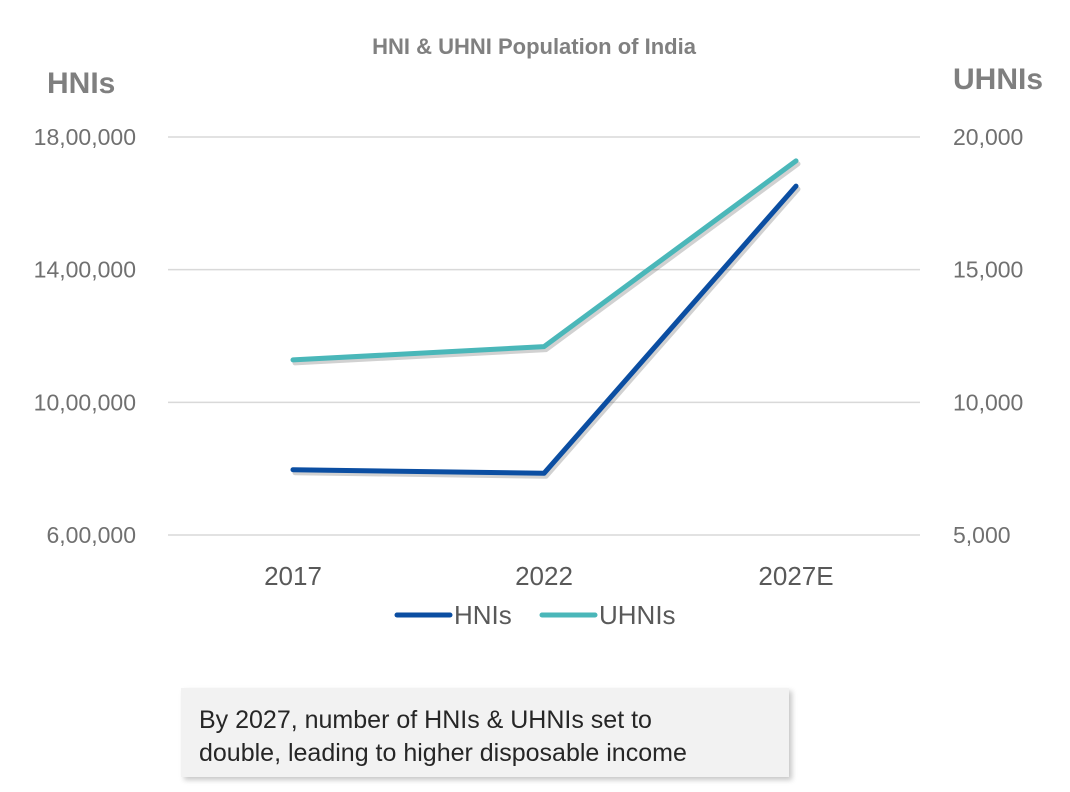  Describe the element at coordinates (293, 576) in the screenshot. I see `x-tick-label: 2017` at that location.